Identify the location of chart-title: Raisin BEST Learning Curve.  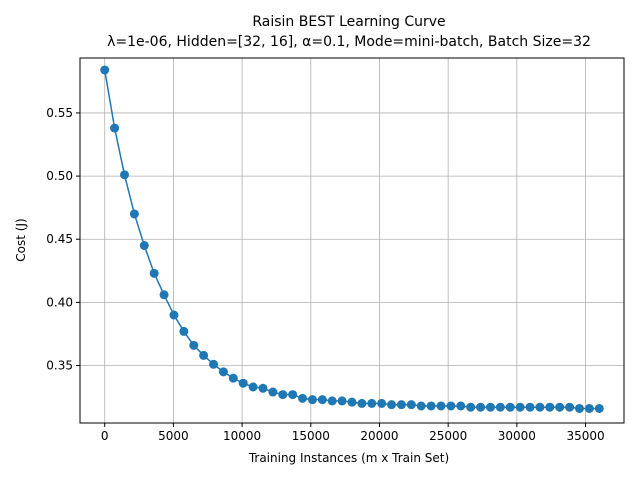
(348, 22).